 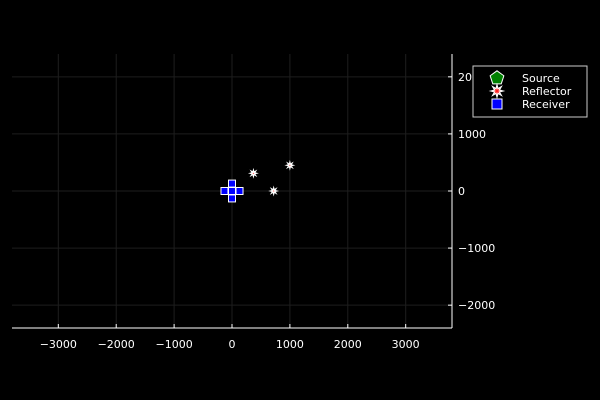 What do you see at coordinates (173, 344) in the screenshot?
I see `x-tick-label: −1000` at bounding box center [173, 344].